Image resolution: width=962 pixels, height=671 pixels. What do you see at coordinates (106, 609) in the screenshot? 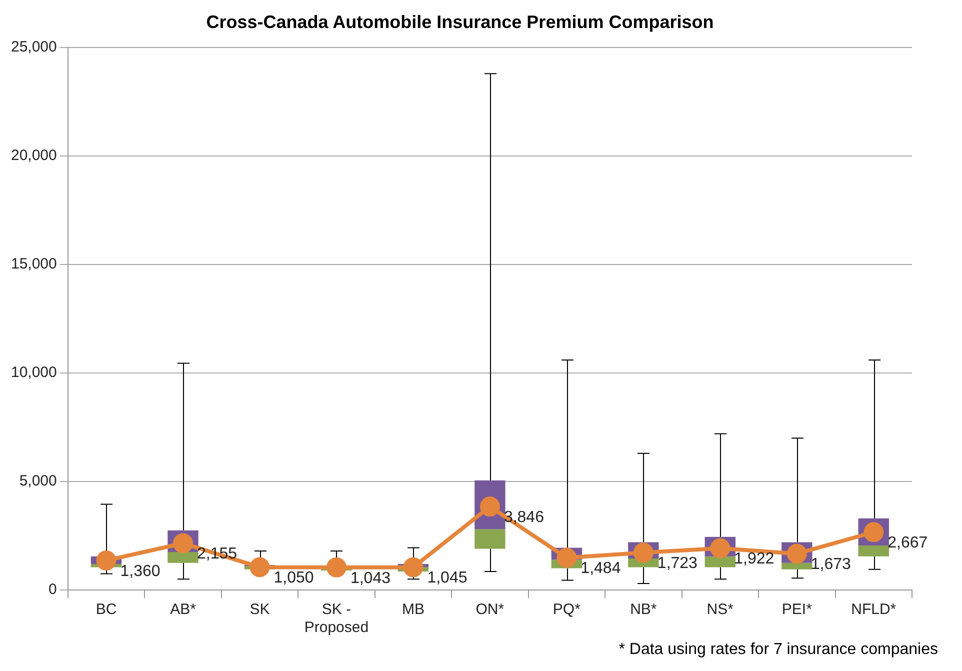
I see `x-tick-label: BC` at bounding box center [106, 609].